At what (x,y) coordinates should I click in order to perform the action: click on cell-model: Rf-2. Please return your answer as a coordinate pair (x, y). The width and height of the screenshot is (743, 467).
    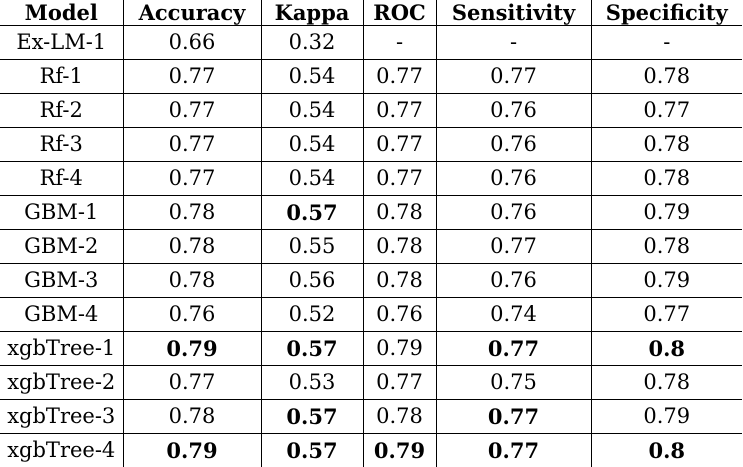
    Looking at the image, I should click on (62, 110).